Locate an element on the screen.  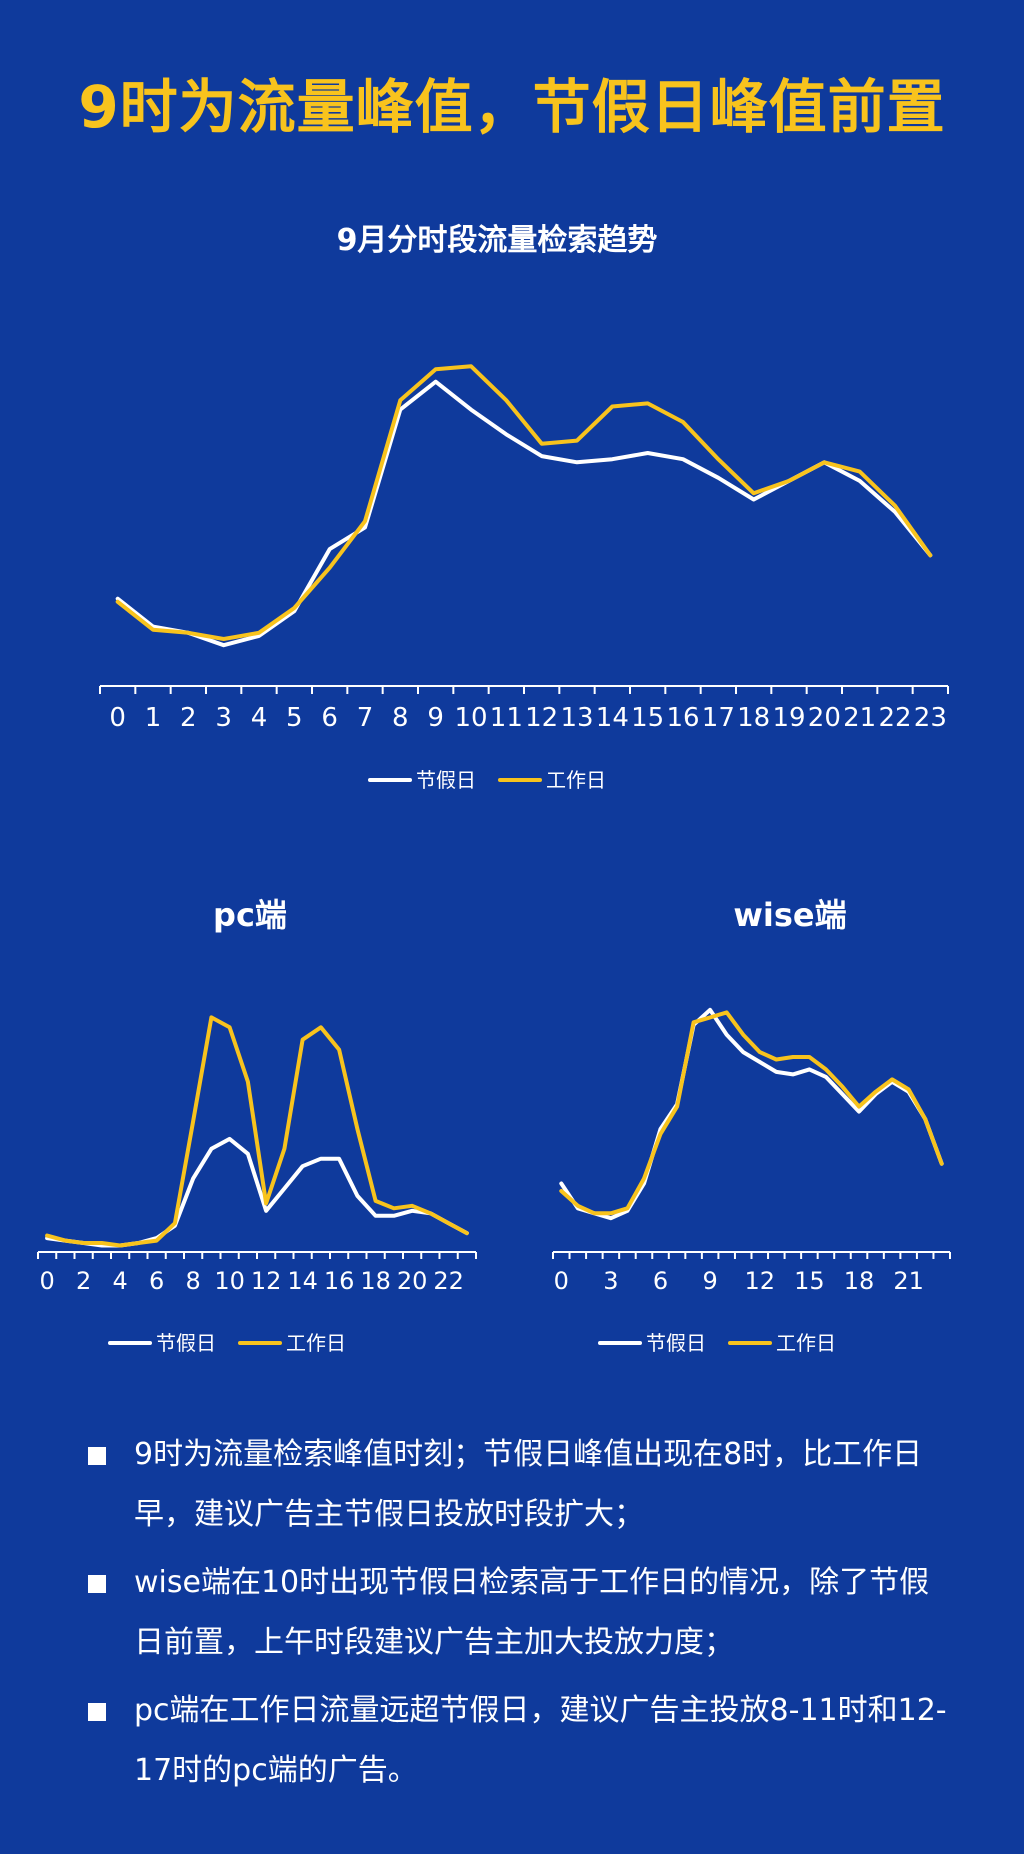
x-tick-label: 5 is located at coordinates (294, 718).